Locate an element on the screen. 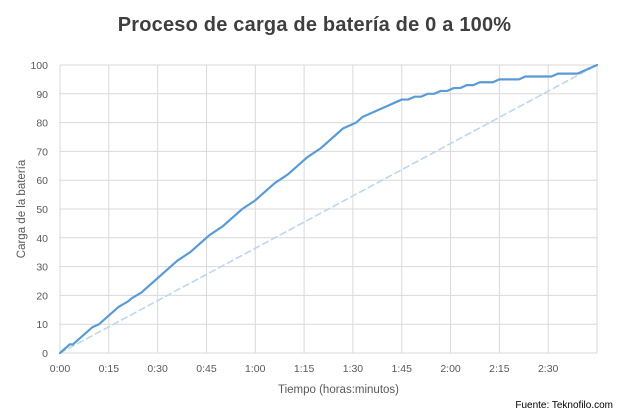  x-tick-label: 2:15 is located at coordinates (499, 369).